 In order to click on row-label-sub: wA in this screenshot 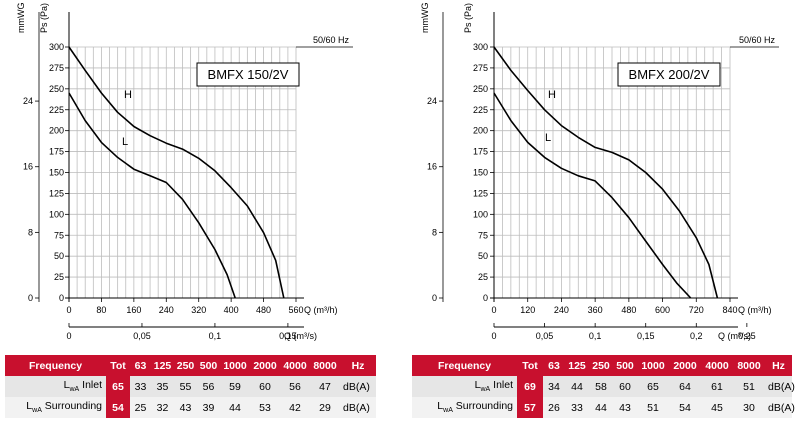, I will do `click(448, 411)`.